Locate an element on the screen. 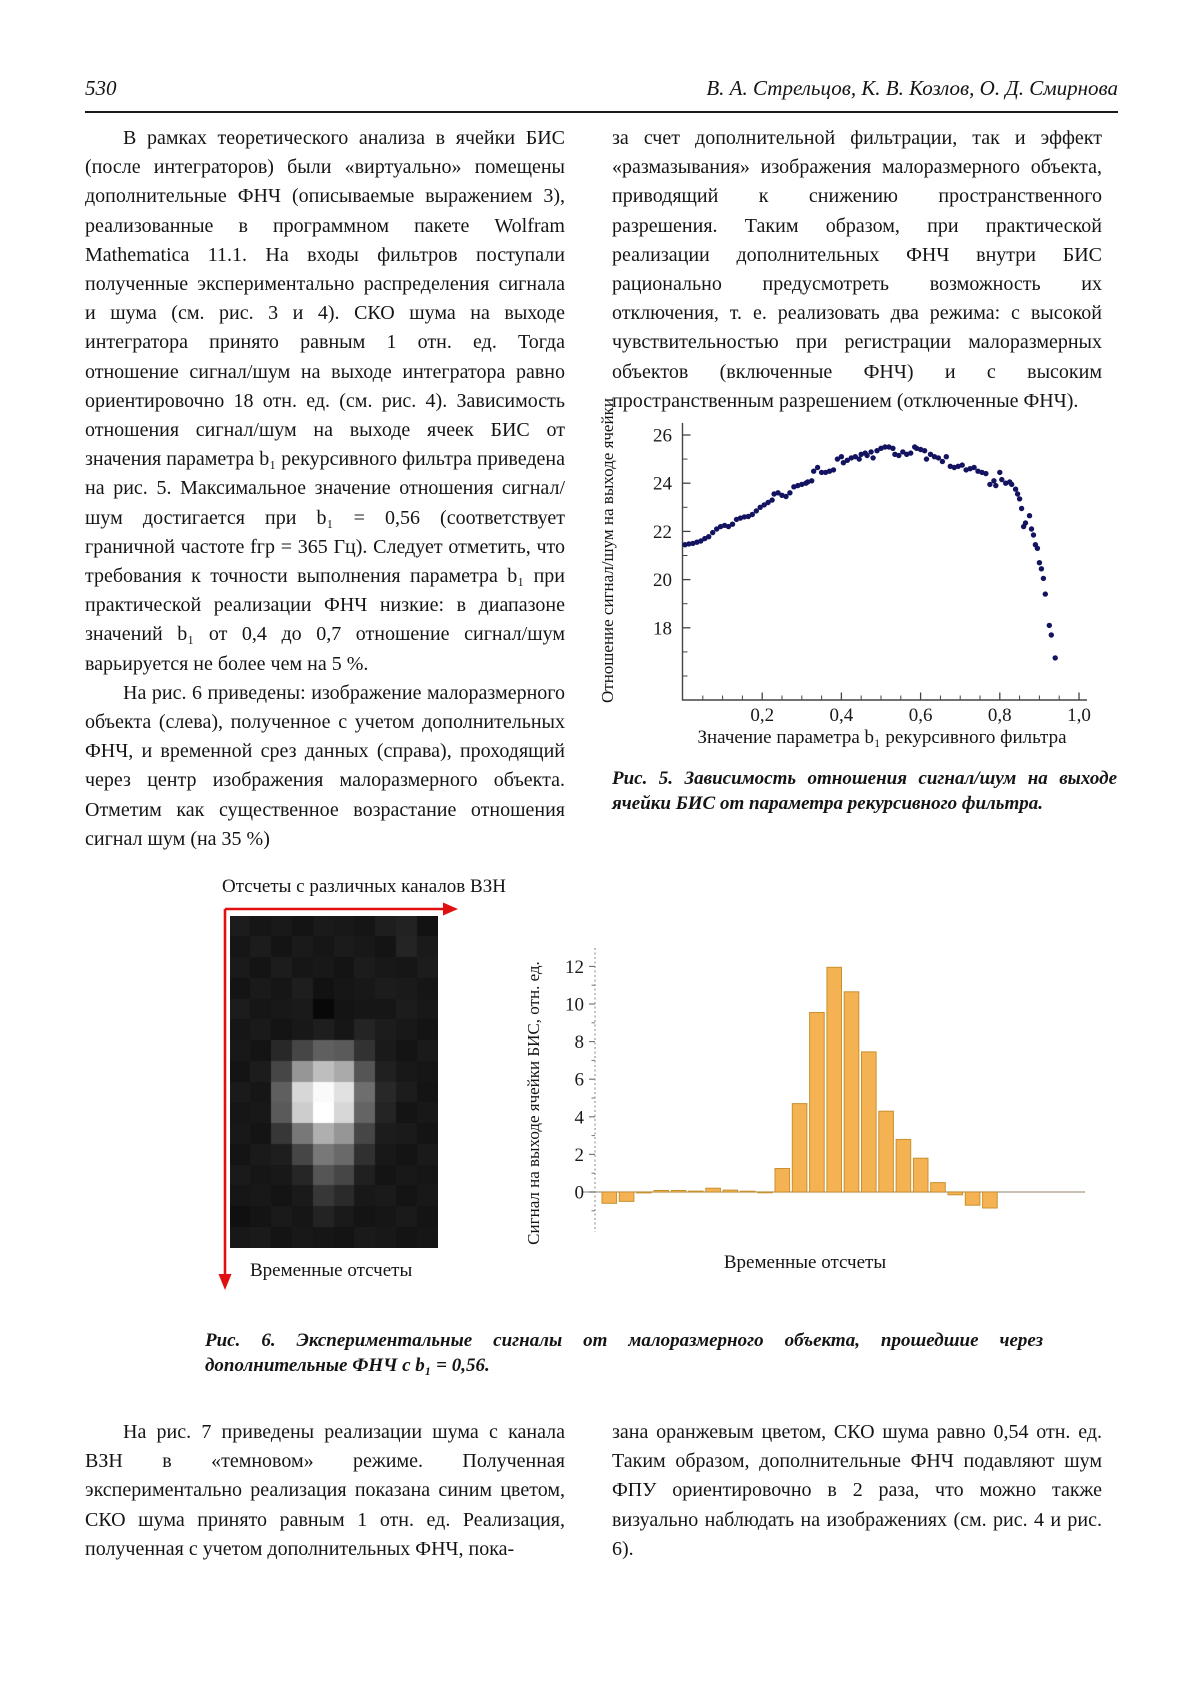 The width and height of the screenshot is (1200, 1698). svg-text: 1,0 is located at coordinates (1079, 715).